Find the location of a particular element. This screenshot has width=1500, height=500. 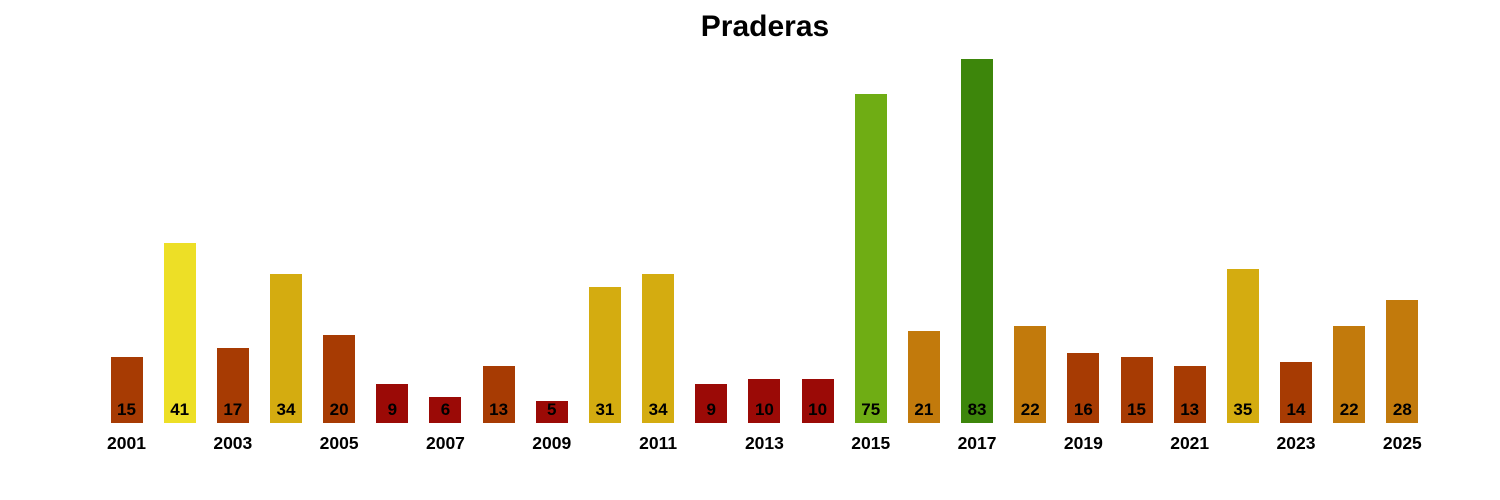

bar-2006 is located at coordinates (392, 403).